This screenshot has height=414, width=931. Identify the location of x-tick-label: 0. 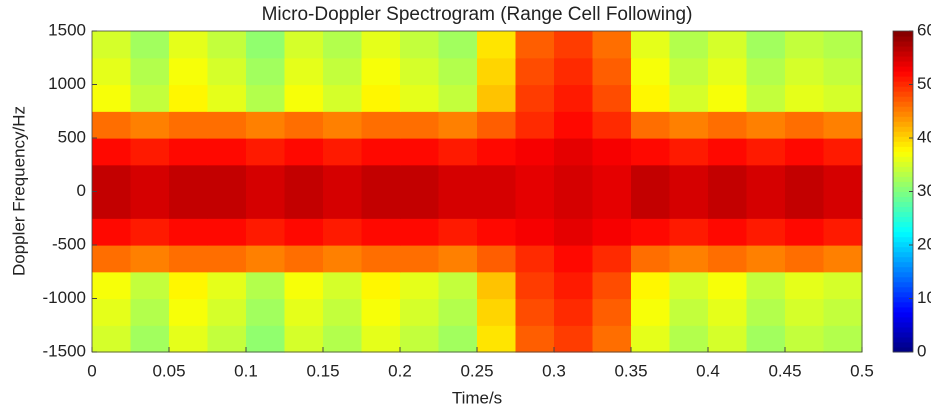
(91, 370).